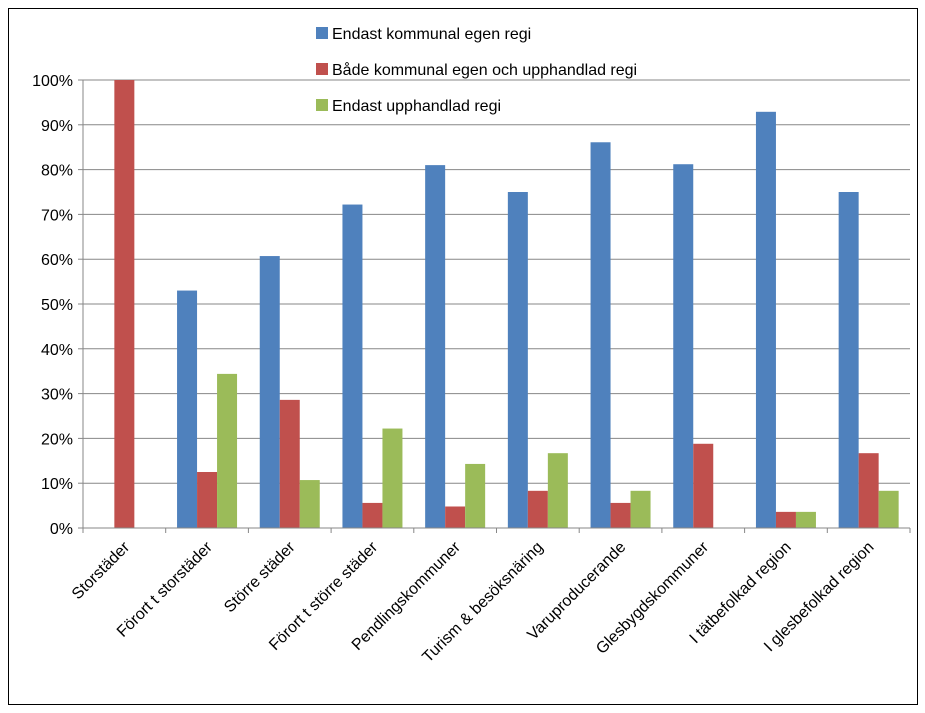 This screenshot has width=925, height=713. Describe the element at coordinates (57, 260) in the screenshot. I see `y-tick-label: 60%` at that location.